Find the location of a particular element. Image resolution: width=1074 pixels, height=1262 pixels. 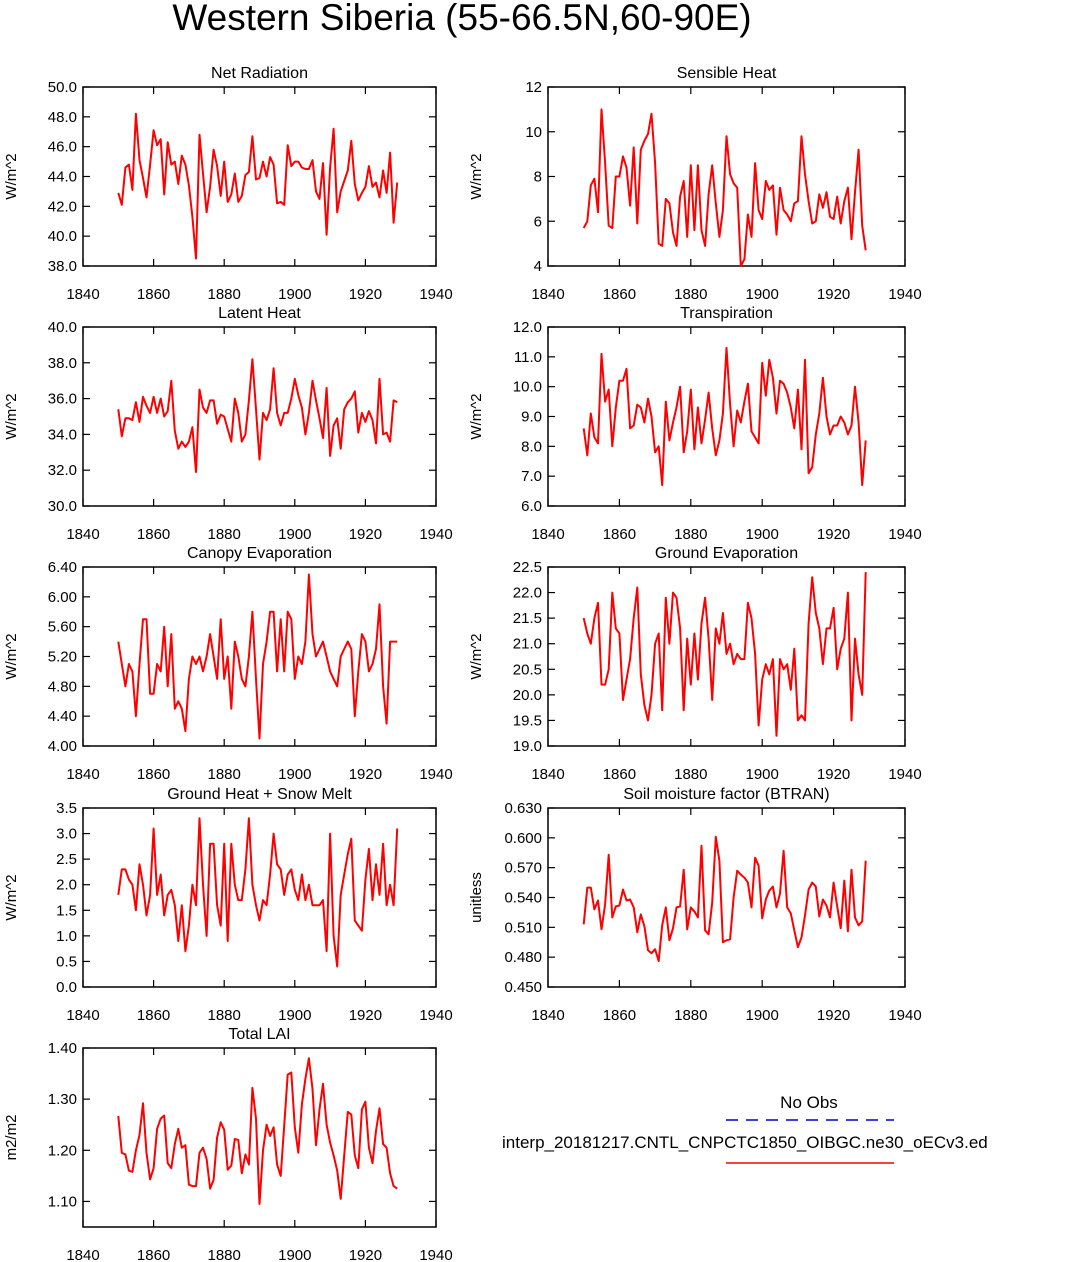

ground-heat-snow-melt-xtick-label: 1880 is located at coordinates (224, 1015).